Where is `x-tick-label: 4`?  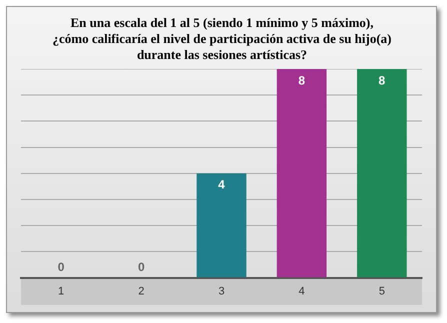
x-tick-label: 4 is located at coordinates (301, 291).